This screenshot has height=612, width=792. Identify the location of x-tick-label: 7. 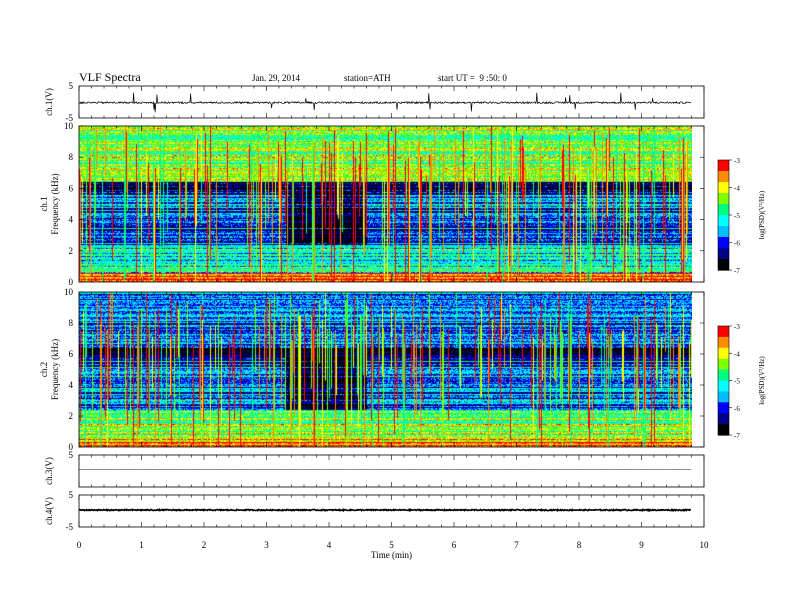
(516, 545).